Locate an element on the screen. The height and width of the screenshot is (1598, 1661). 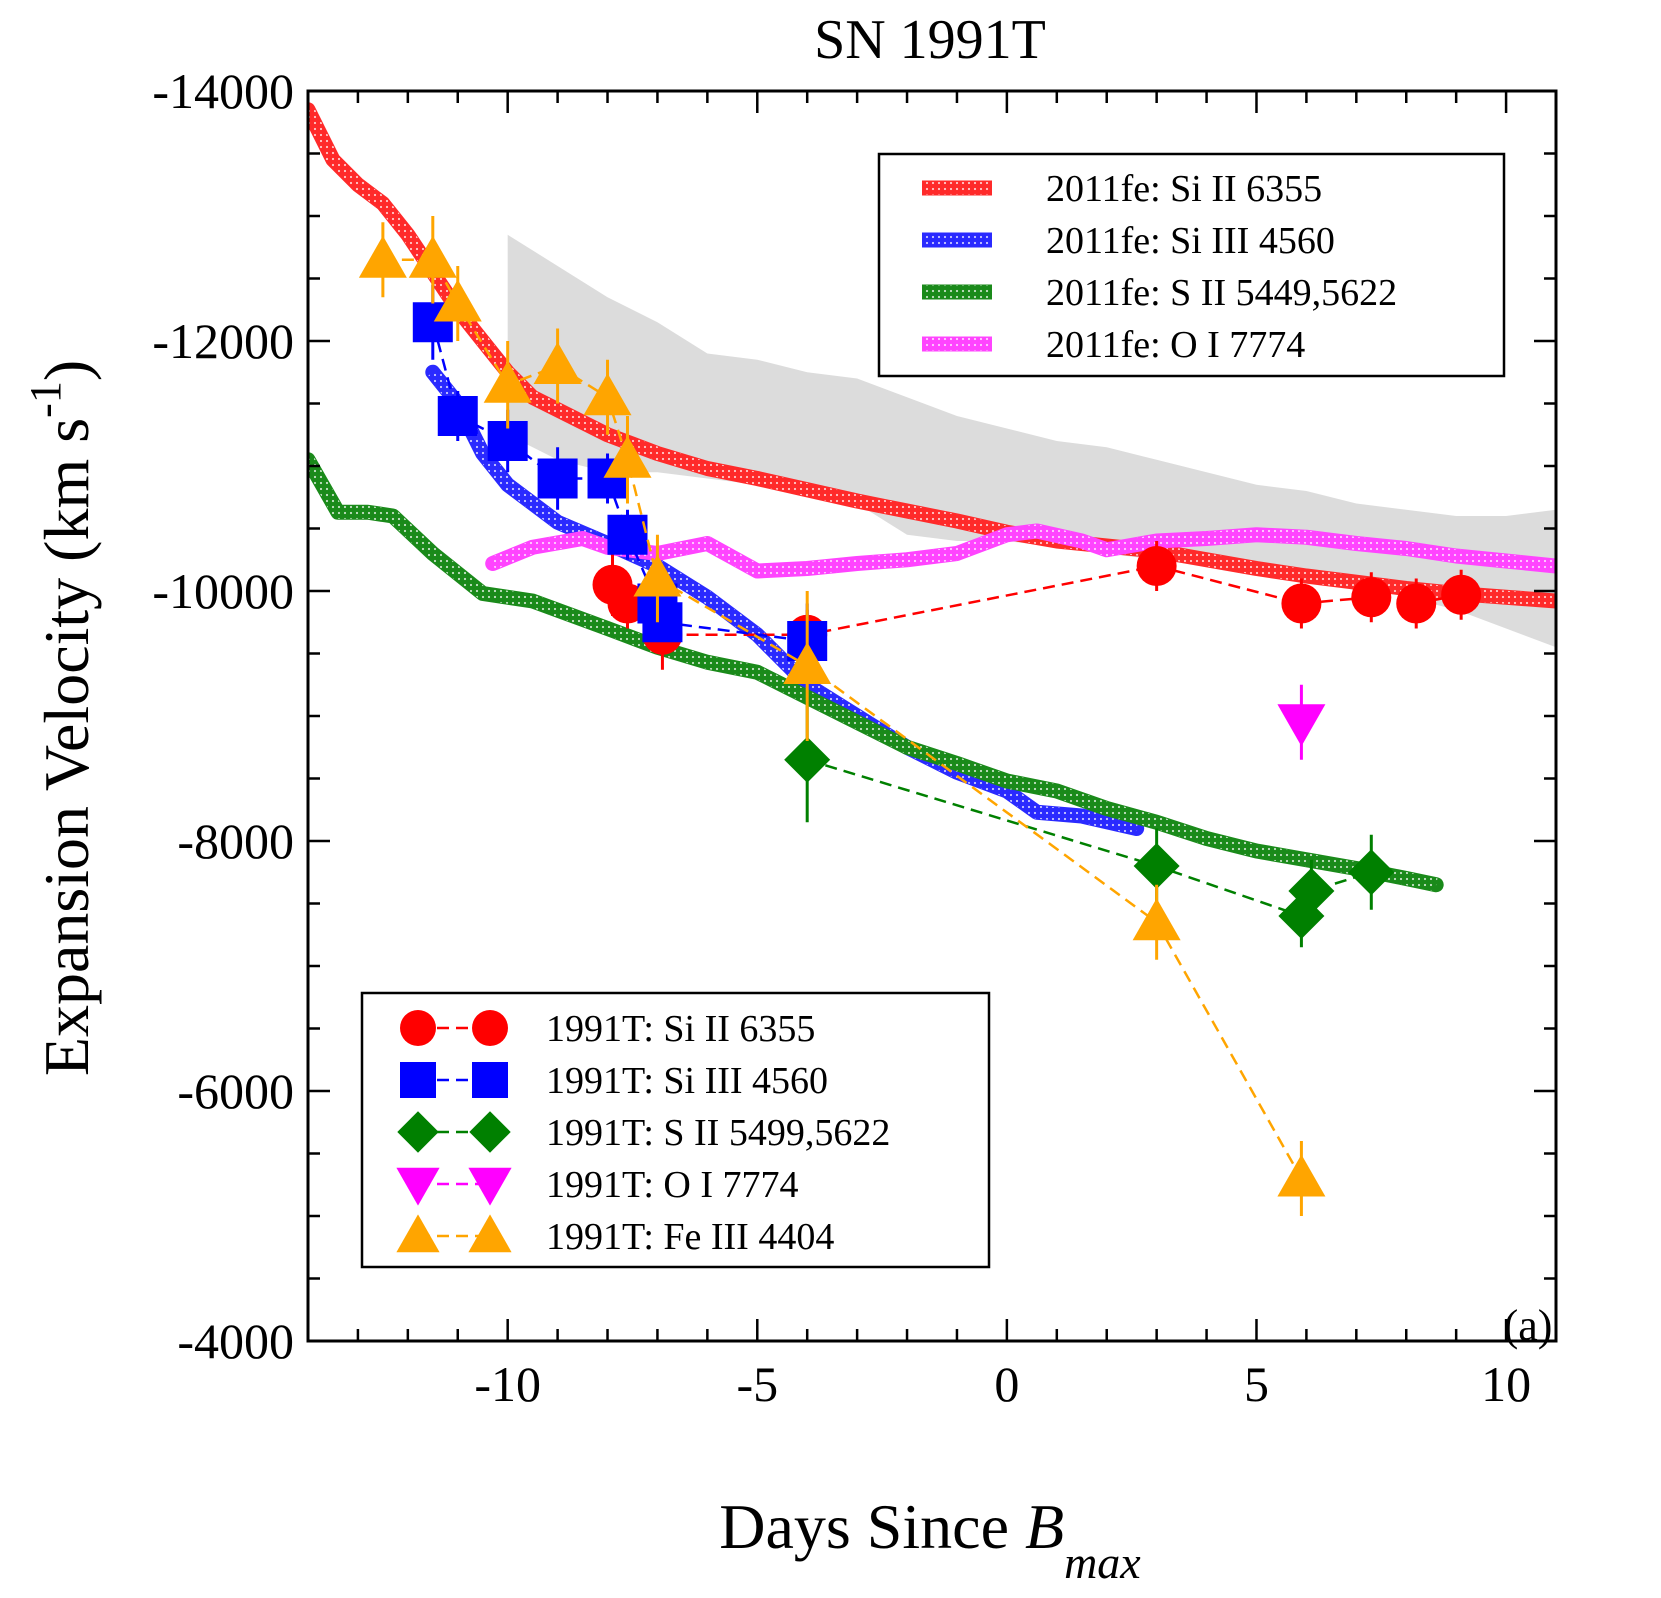
legend-observations-box is located at coordinates (675, 1130).